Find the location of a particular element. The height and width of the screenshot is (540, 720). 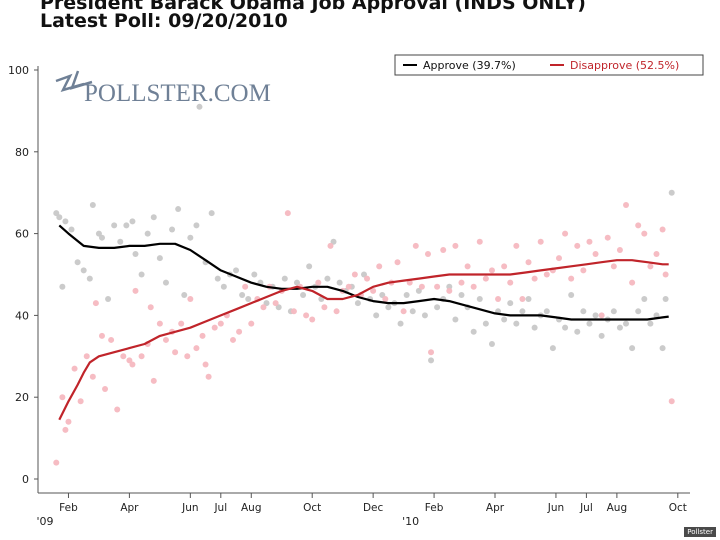

x-tick-label: Feb is located at coordinates (434, 508).